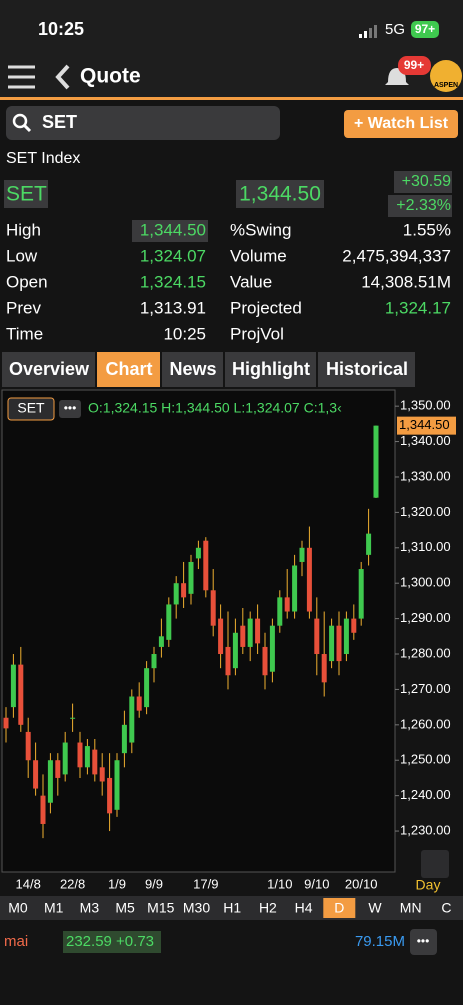  Describe the element at coordinates (196, 908) in the screenshot. I see `timeframe: M30` at that location.